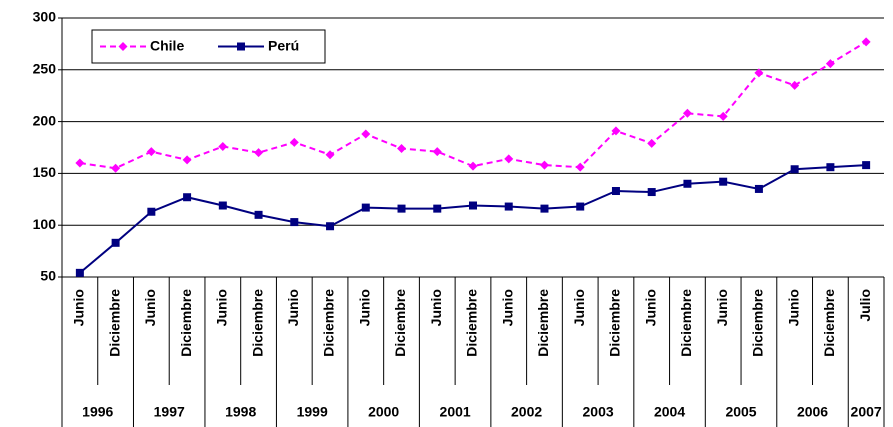 Image resolution: width=893 pixels, height=427 pixels. Describe the element at coordinates (866, 412) in the screenshot. I see `x-group-label: 2007` at that location.